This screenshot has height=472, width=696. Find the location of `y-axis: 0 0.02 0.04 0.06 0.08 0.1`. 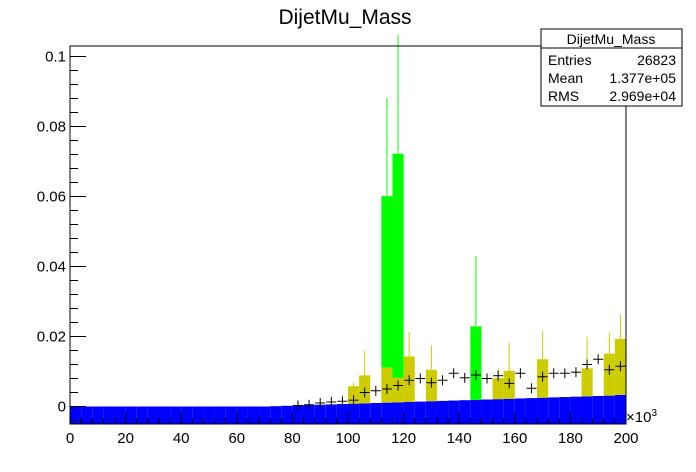

y-axis: 0 0.02 0.04 0.06 0.08 0.1 is located at coordinates (61, 235).